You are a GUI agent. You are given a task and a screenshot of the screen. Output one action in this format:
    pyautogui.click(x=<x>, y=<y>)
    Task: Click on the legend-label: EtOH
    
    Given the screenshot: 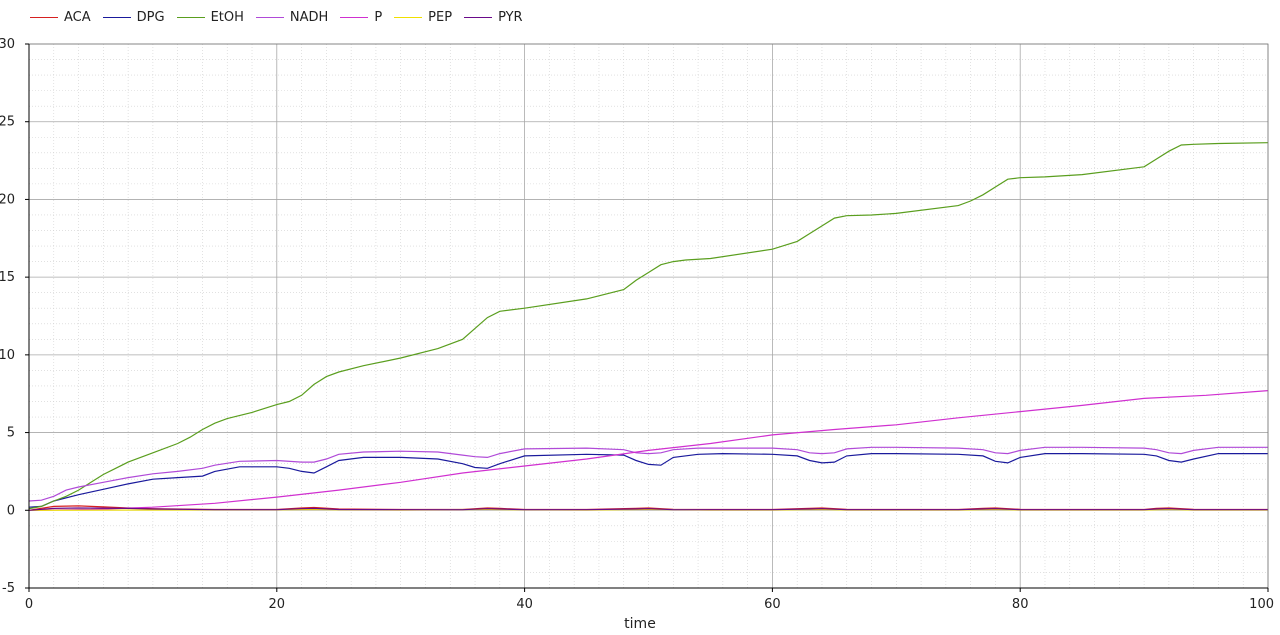 What is the action you would take?
    pyautogui.click(x=227, y=17)
    